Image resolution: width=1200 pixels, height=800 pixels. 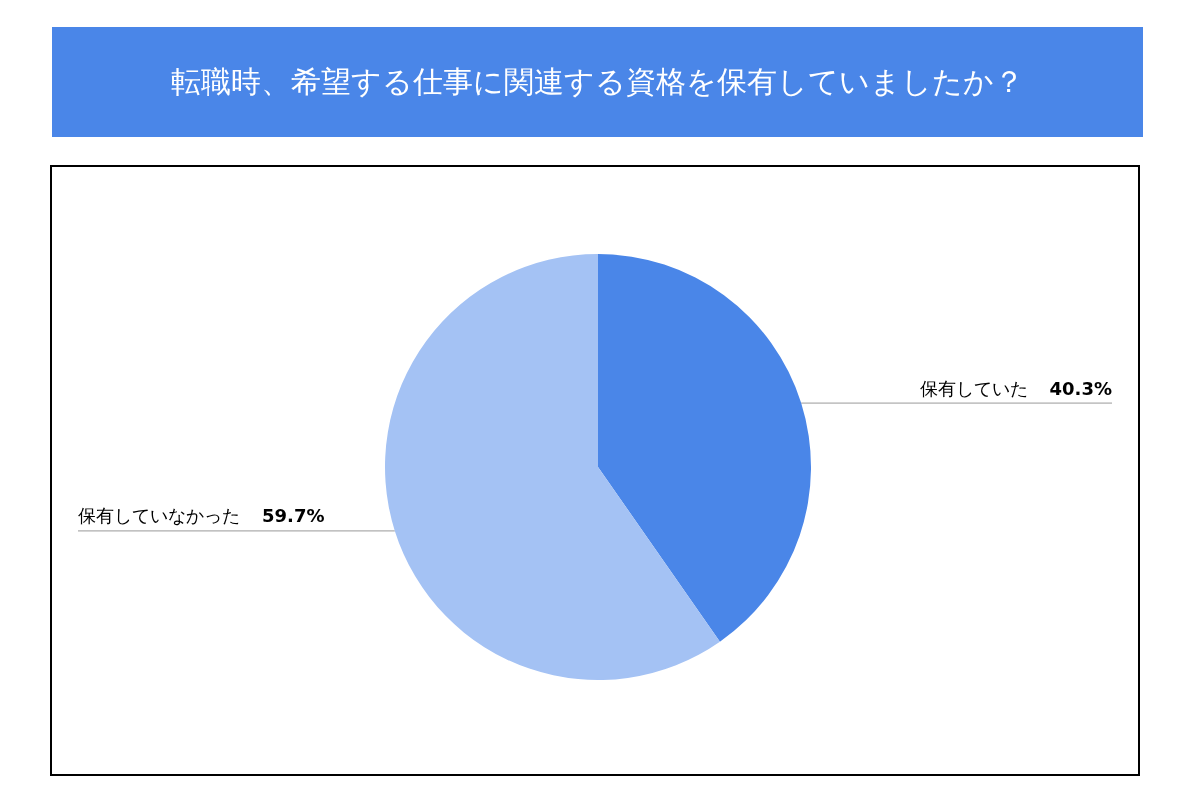 What do you see at coordinates (159, 516) in the screenshot?
I see `slice-label: 保有していなかった` at bounding box center [159, 516].